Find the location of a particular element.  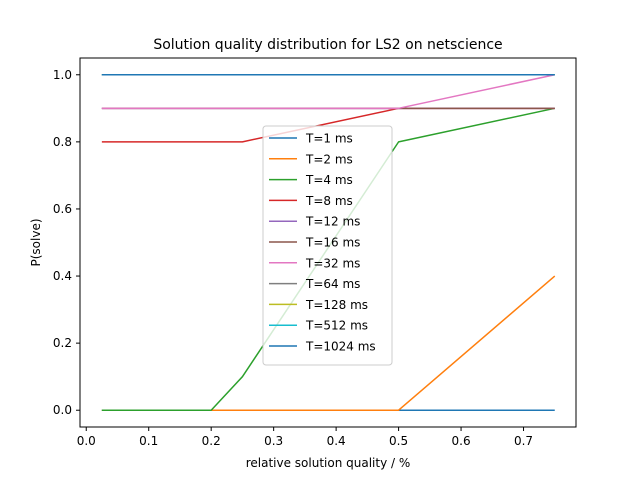

legend-label: T=8 ms is located at coordinates (329, 201).